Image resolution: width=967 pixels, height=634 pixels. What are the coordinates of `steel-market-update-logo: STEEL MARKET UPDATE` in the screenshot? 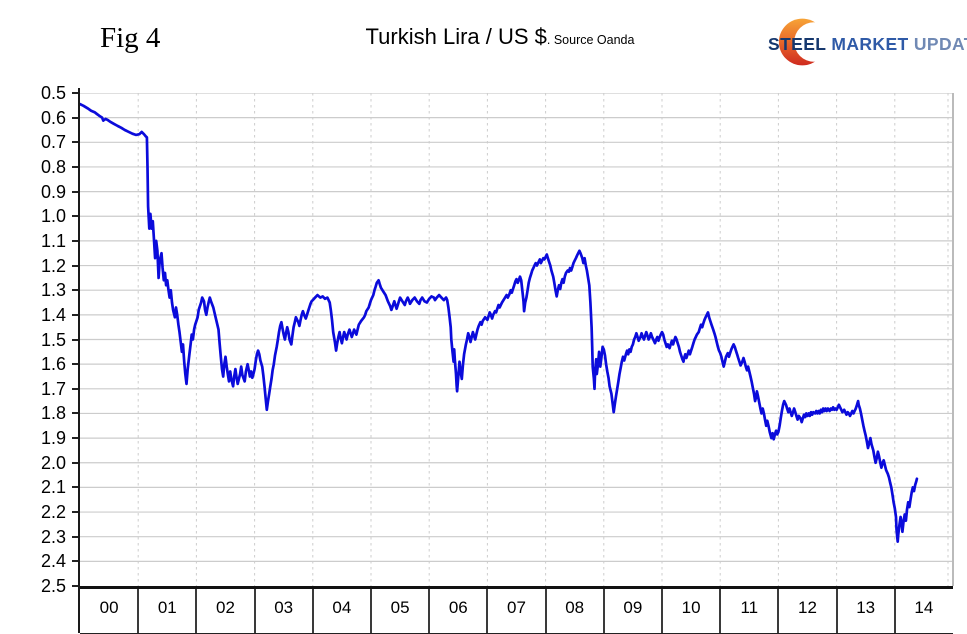 It's located at (864, 42).